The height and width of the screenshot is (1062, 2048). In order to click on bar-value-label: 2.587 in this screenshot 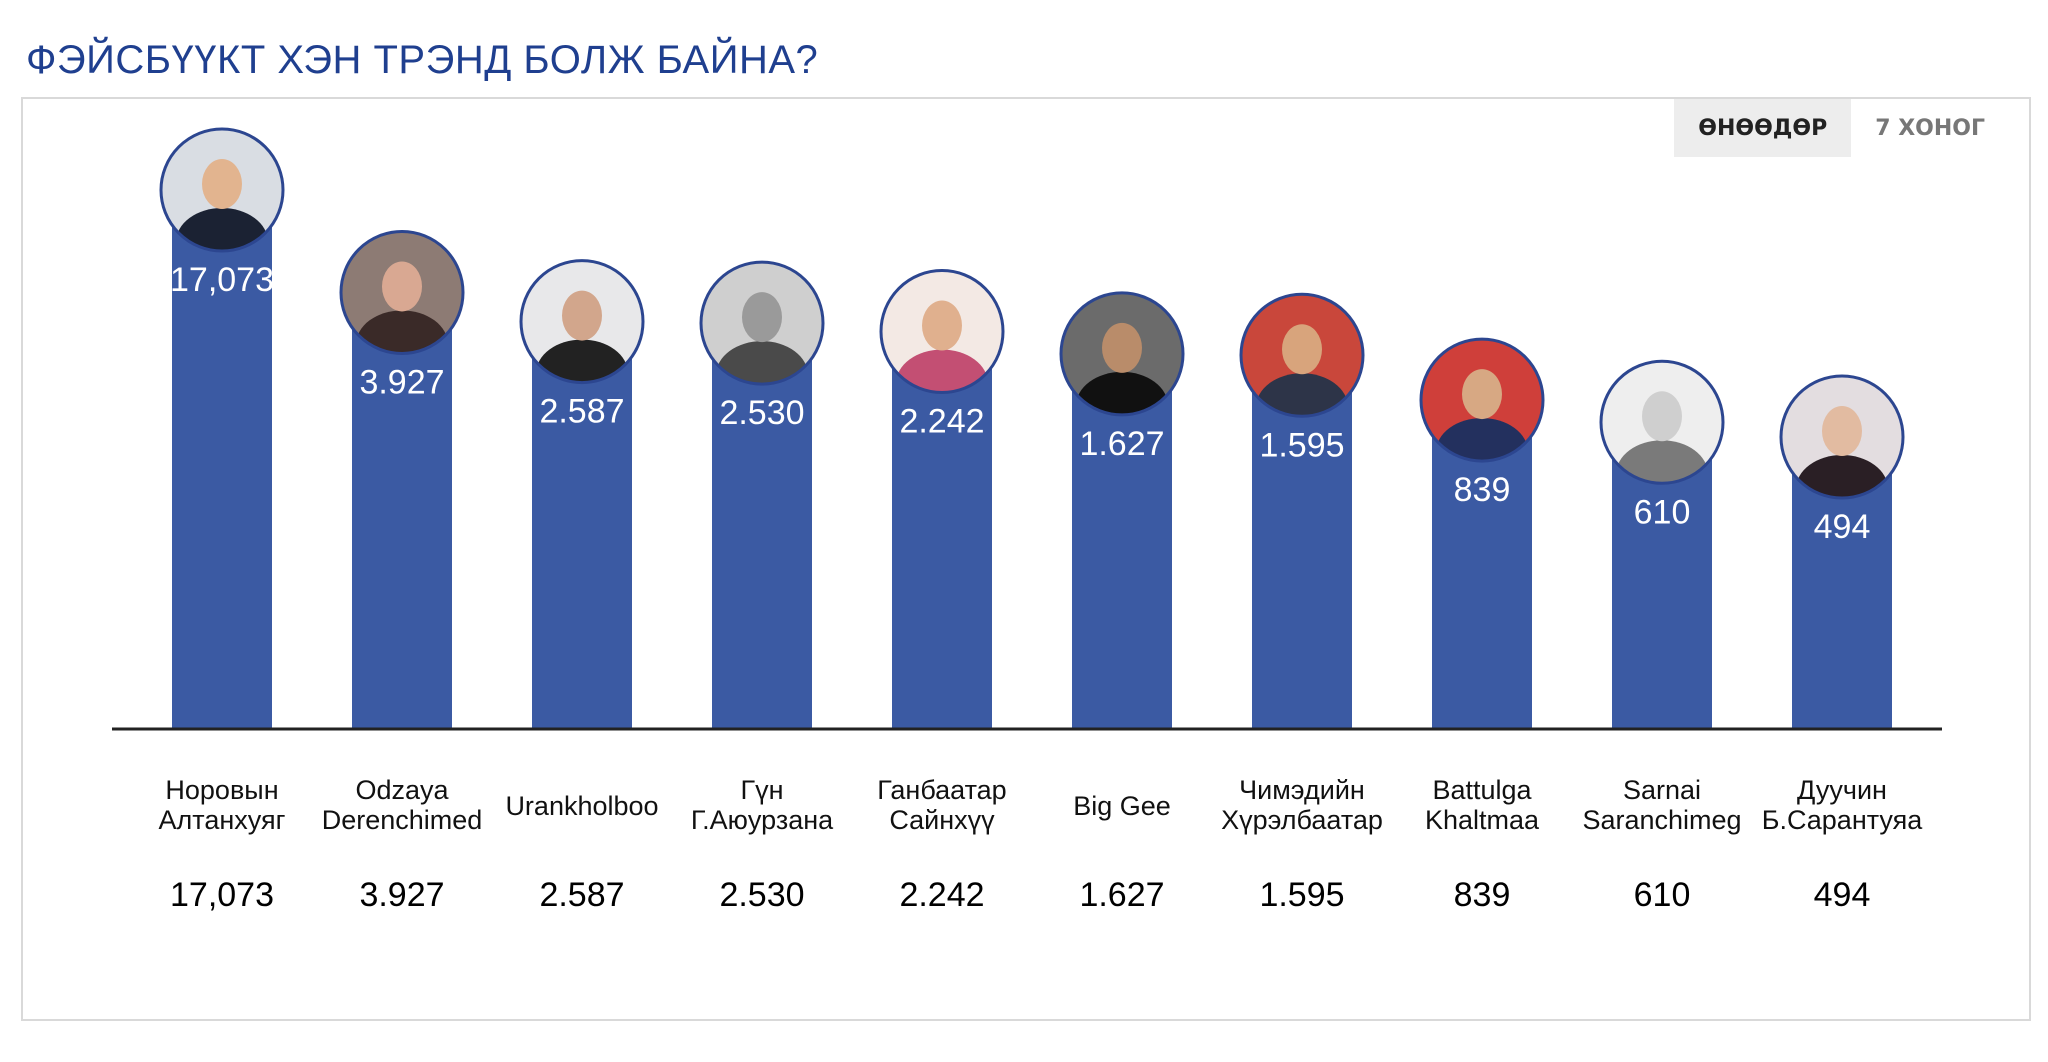, I will do `click(581, 412)`.